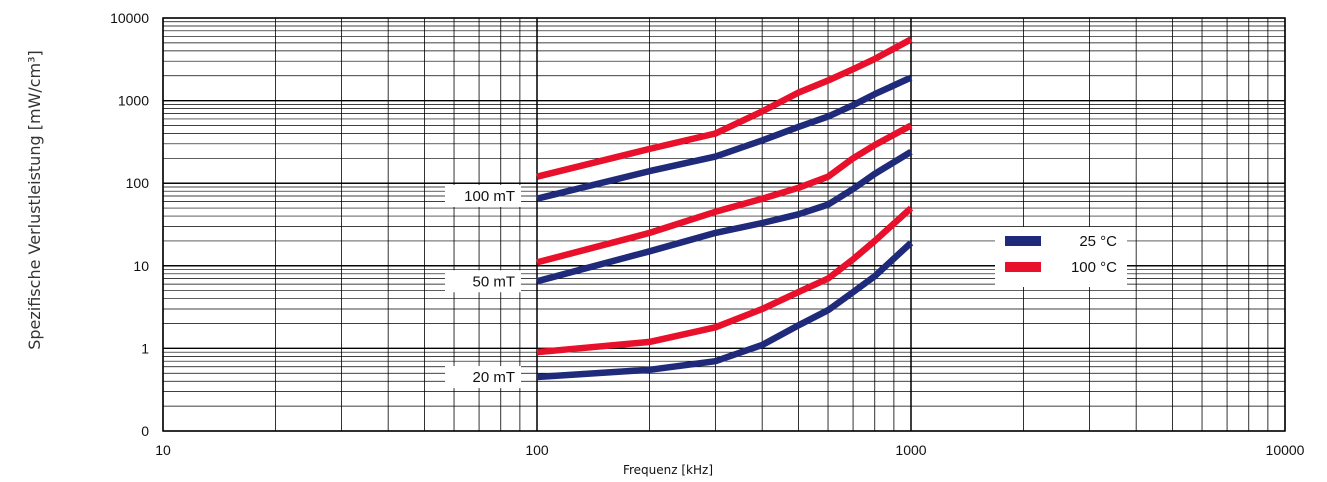 This screenshot has width=1327, height=482. I want to click on x-tick-label: 1000, so click(910, 450).